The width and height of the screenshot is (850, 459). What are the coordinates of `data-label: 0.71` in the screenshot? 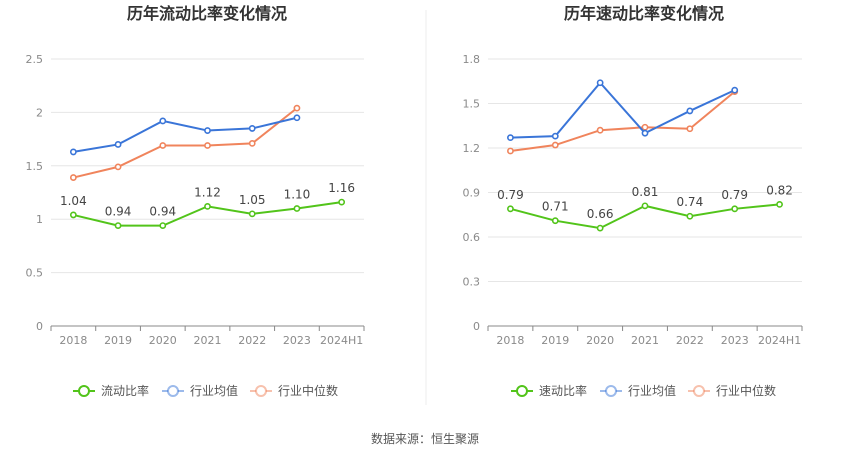 It's located at (555, 207).